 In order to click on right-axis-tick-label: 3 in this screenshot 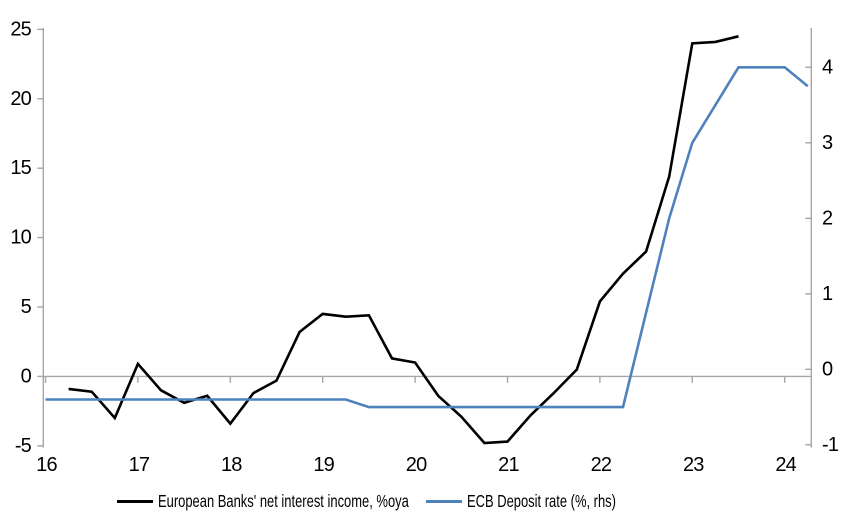, I will do `click(827, 143)`.